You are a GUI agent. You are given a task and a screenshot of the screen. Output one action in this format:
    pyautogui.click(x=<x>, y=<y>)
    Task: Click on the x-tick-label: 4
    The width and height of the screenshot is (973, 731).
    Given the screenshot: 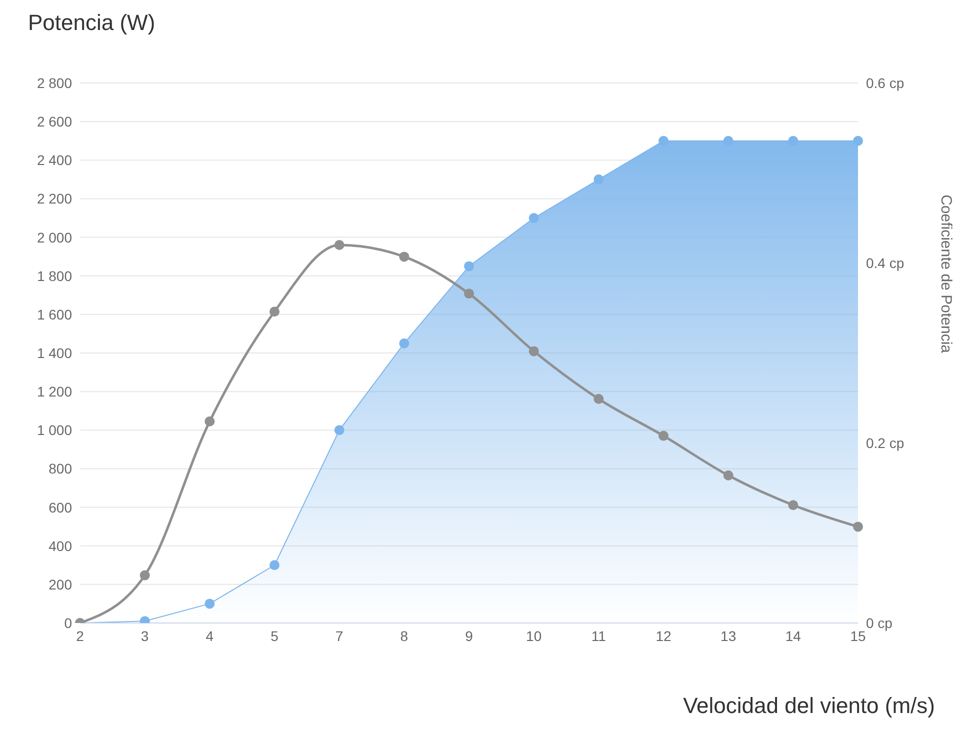 What is the action you would take?
    pyautogui.click(x=210, y=636)
    